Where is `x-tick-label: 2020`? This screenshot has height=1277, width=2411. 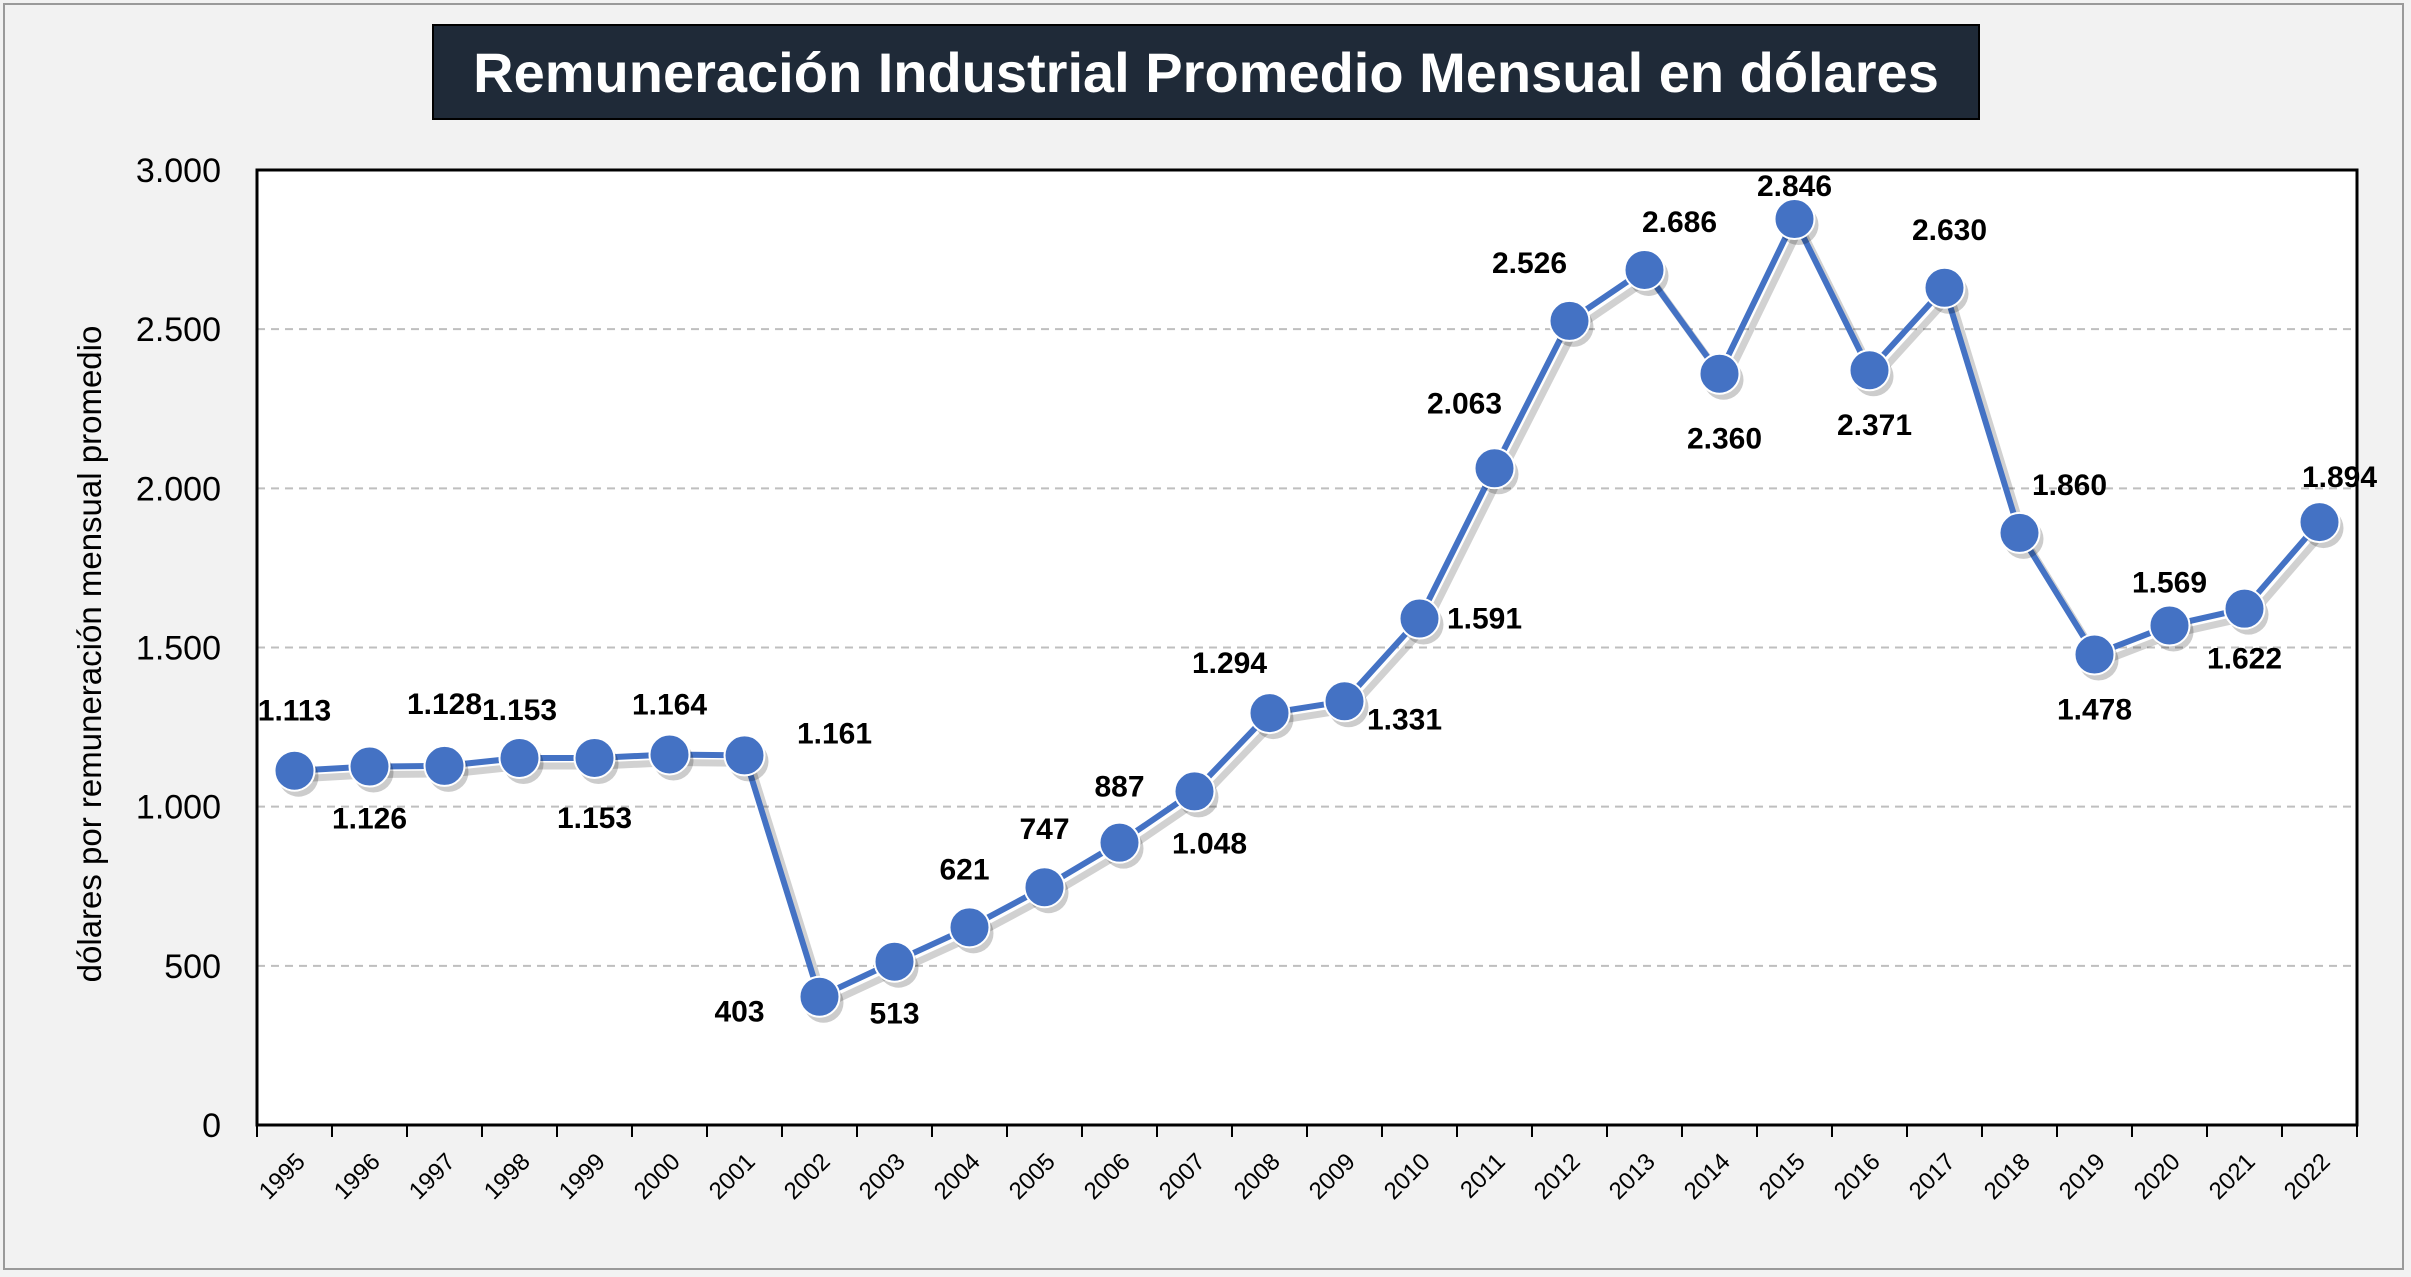 x-tick-label: 2020 is located at coordinates (2157, 1176).